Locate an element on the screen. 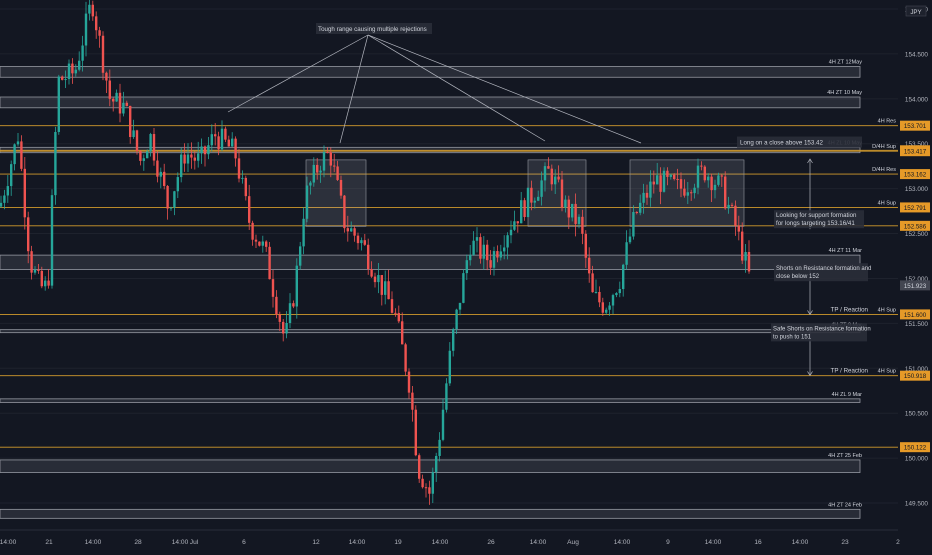 This screenshot has width=932, height=555. support-arrow-head is located at coordinates (810, 161).